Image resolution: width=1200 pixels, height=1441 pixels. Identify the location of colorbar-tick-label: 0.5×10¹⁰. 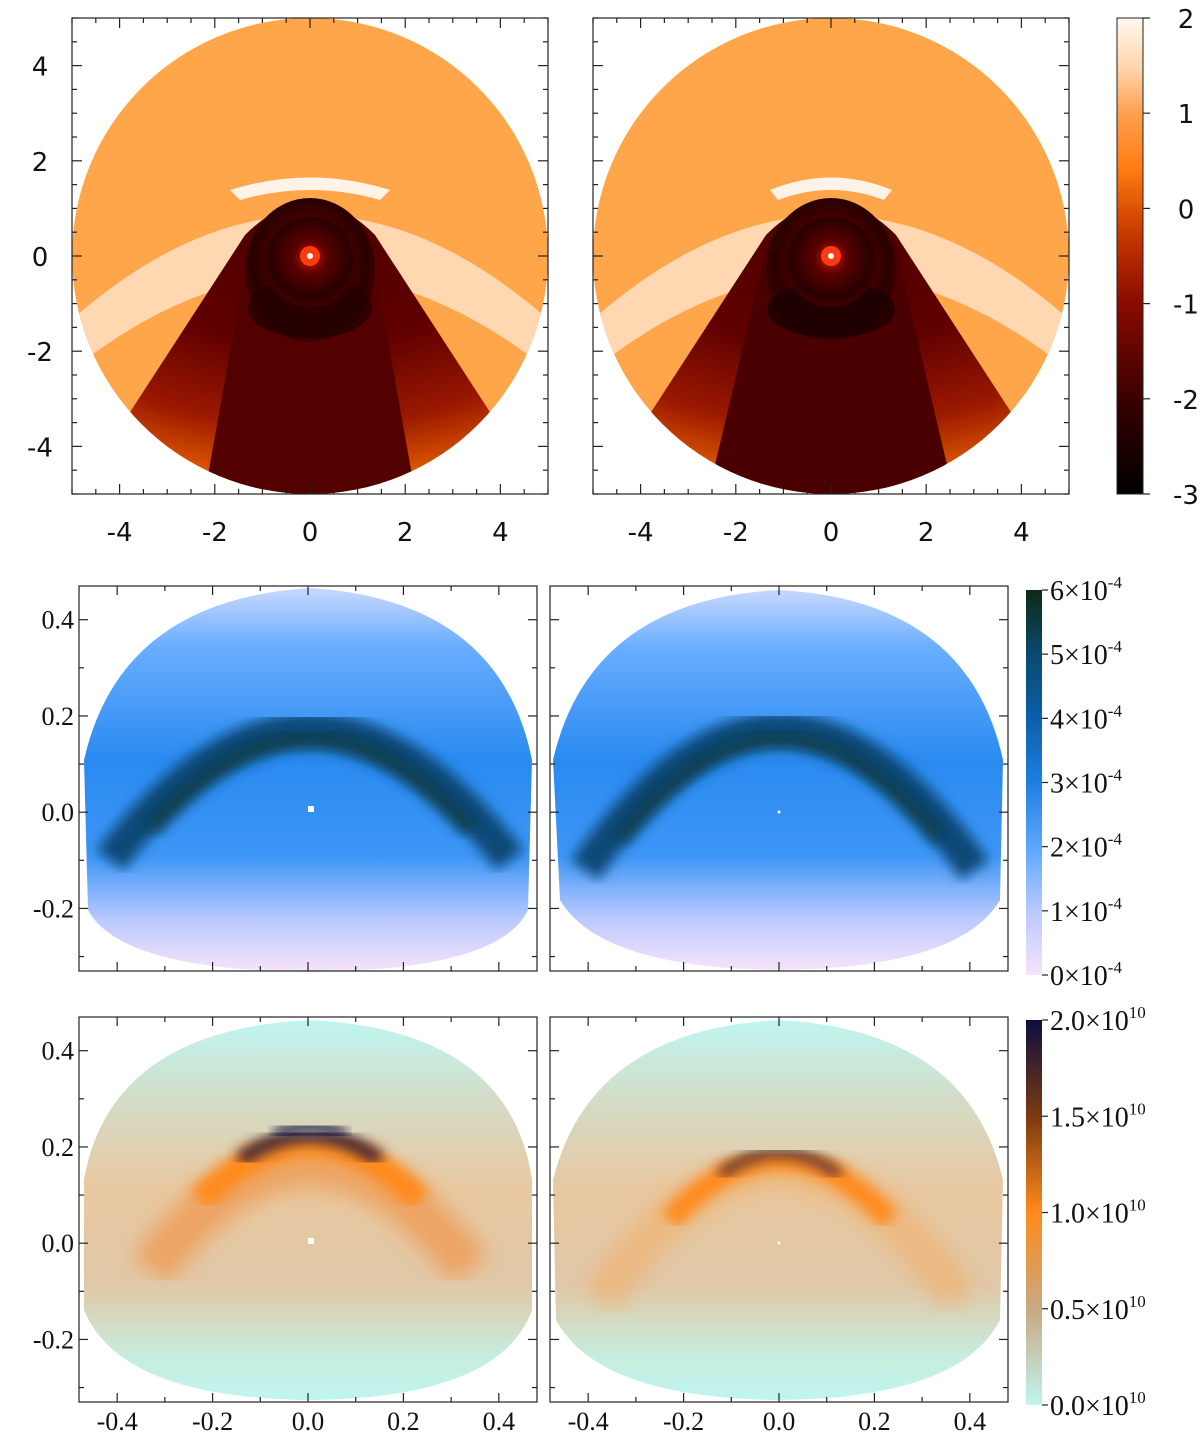
(1098, 1309).